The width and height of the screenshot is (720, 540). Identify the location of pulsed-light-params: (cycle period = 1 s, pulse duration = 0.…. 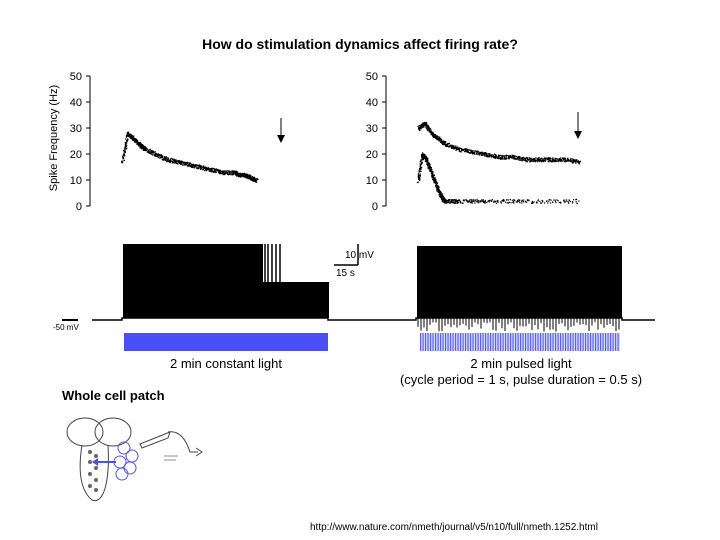
(521, 379).